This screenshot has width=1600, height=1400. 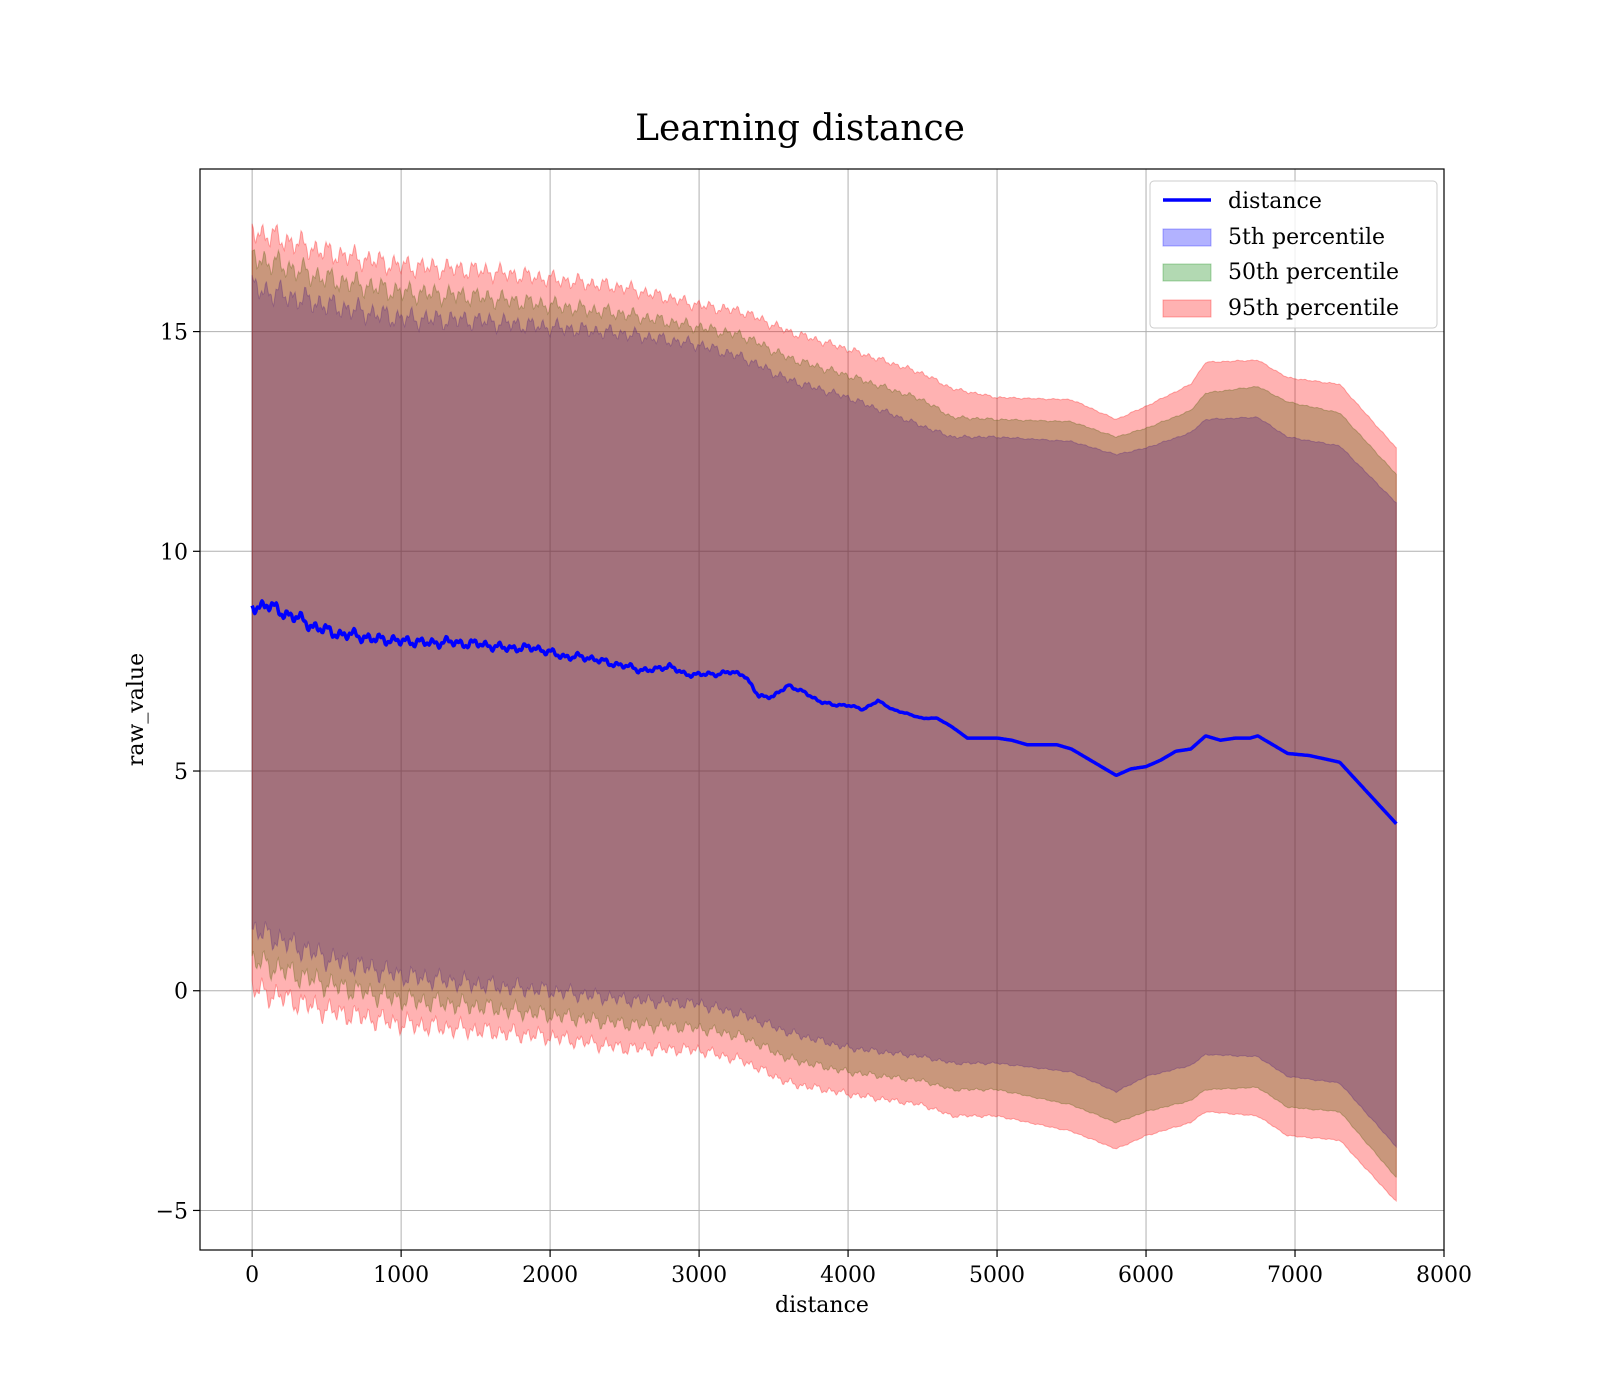 What do you see at coordinates (1146, 1275) in the screenshot?
I see `x-tick-label-6: 6000` at bounding box center [1146, 1275].